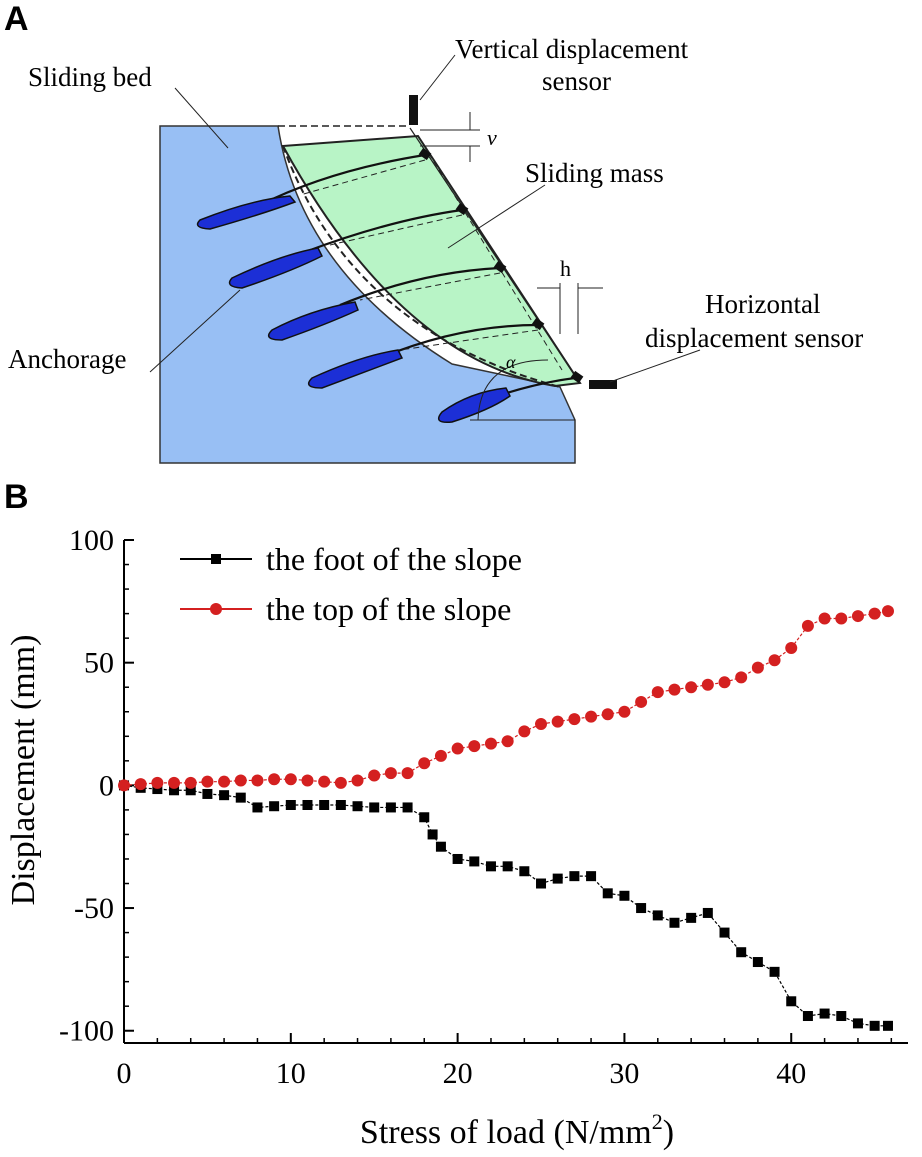 The width and height of the screenshot is (922, 1157). Describe the element at coordinates (86, 1031) in the screenshot. I see `y-tick-label: -100` at that location.